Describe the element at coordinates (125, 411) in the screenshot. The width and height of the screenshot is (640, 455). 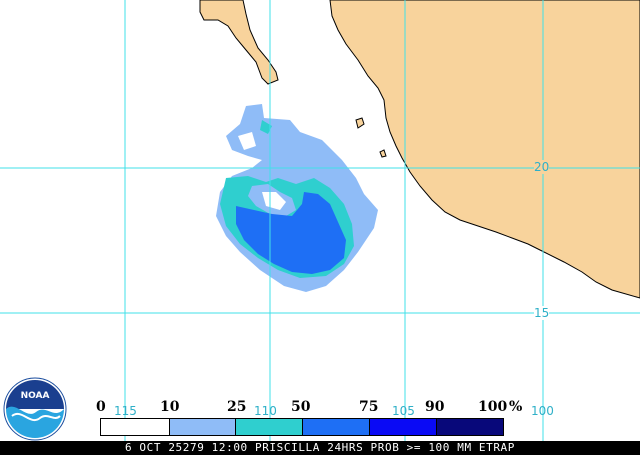
I see `lon-label-115: 115` at that location.